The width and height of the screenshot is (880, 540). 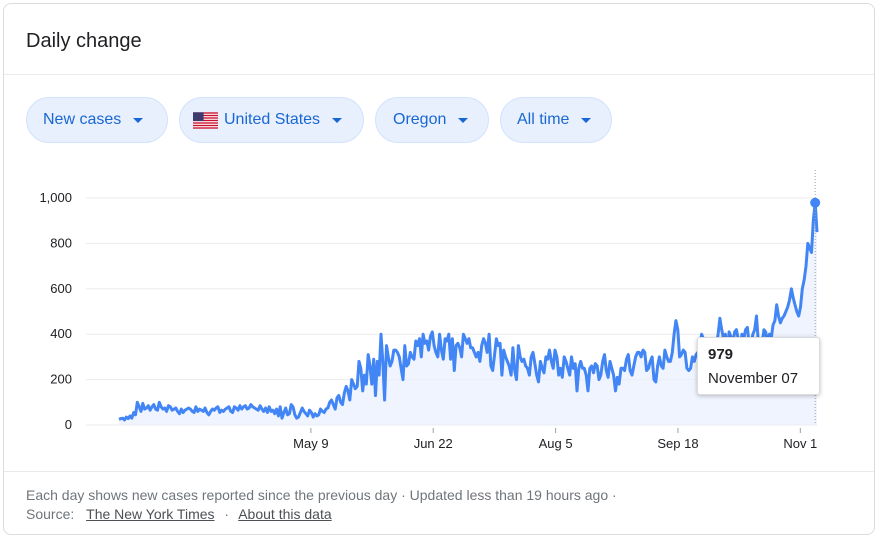 I want to click on country-dropdown-label: United States, so click(x=272, y=119).